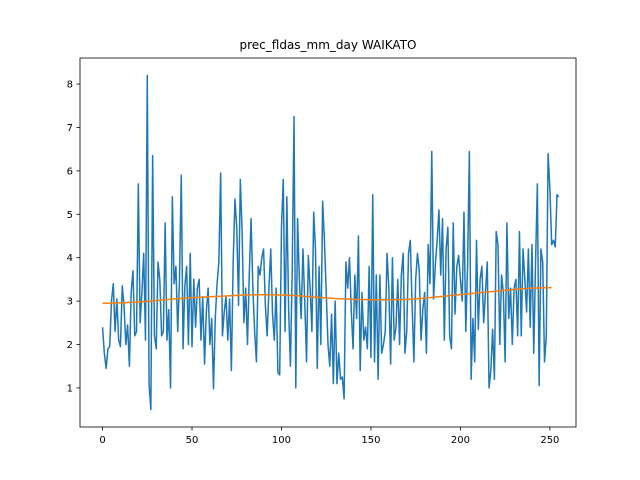  I want to click on y-tick-label: 2, so click(70, 345).